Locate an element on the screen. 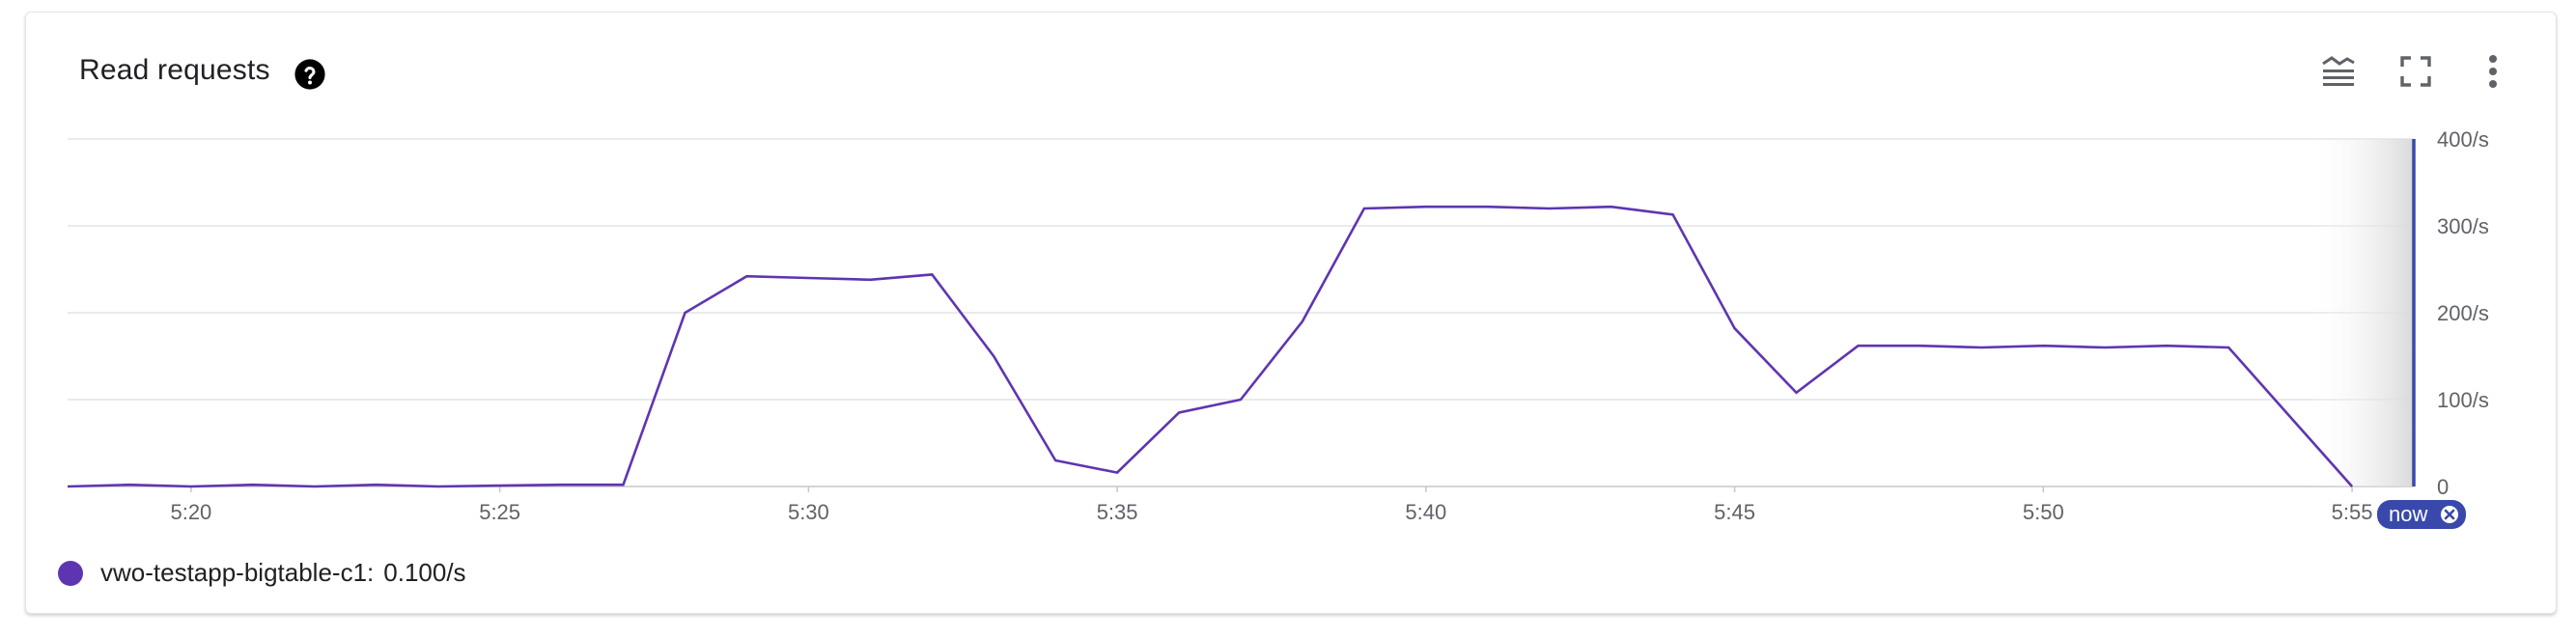  fullscreen-button is located at coordinates (2416, 72).